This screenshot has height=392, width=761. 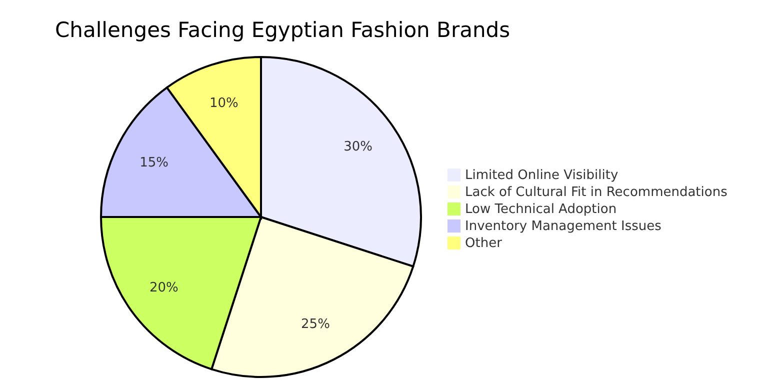 I want to click on legend-label: Inventory Management Issues, so click(x=563, y=226).